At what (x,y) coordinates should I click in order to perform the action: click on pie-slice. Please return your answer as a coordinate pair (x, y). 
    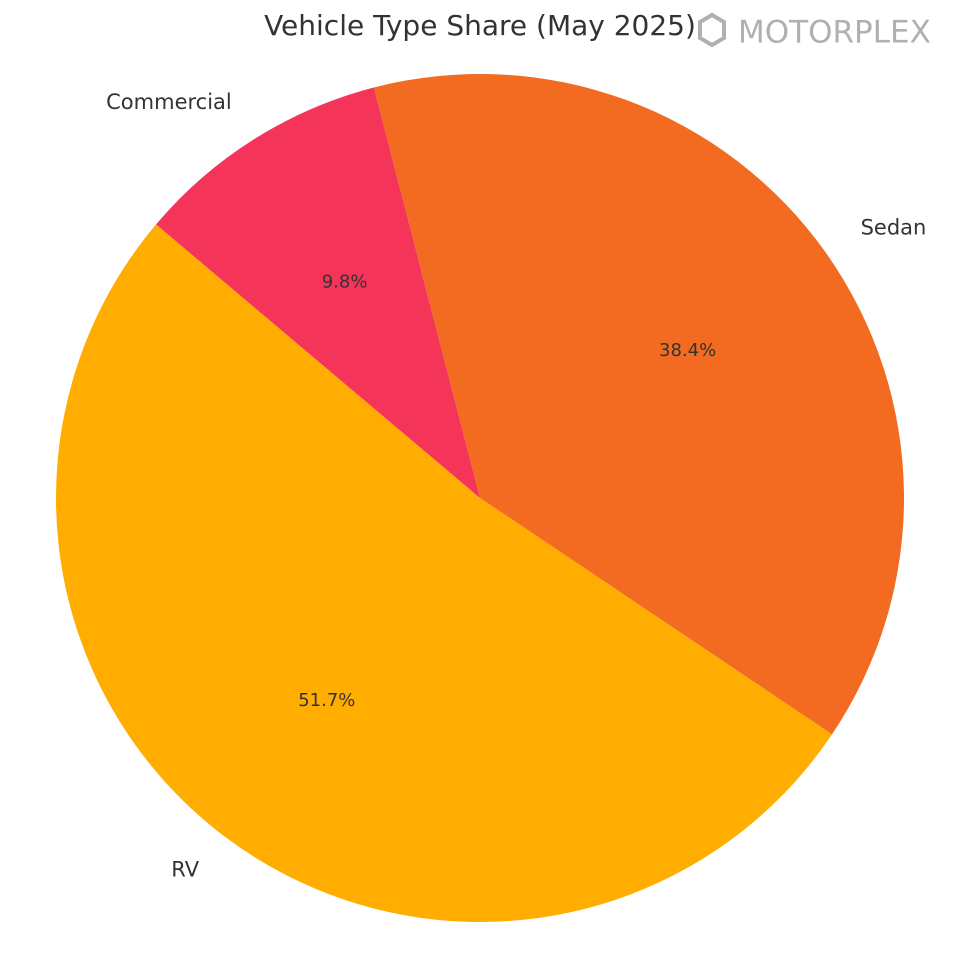
    Looking at the image, I should click on (318, 292).